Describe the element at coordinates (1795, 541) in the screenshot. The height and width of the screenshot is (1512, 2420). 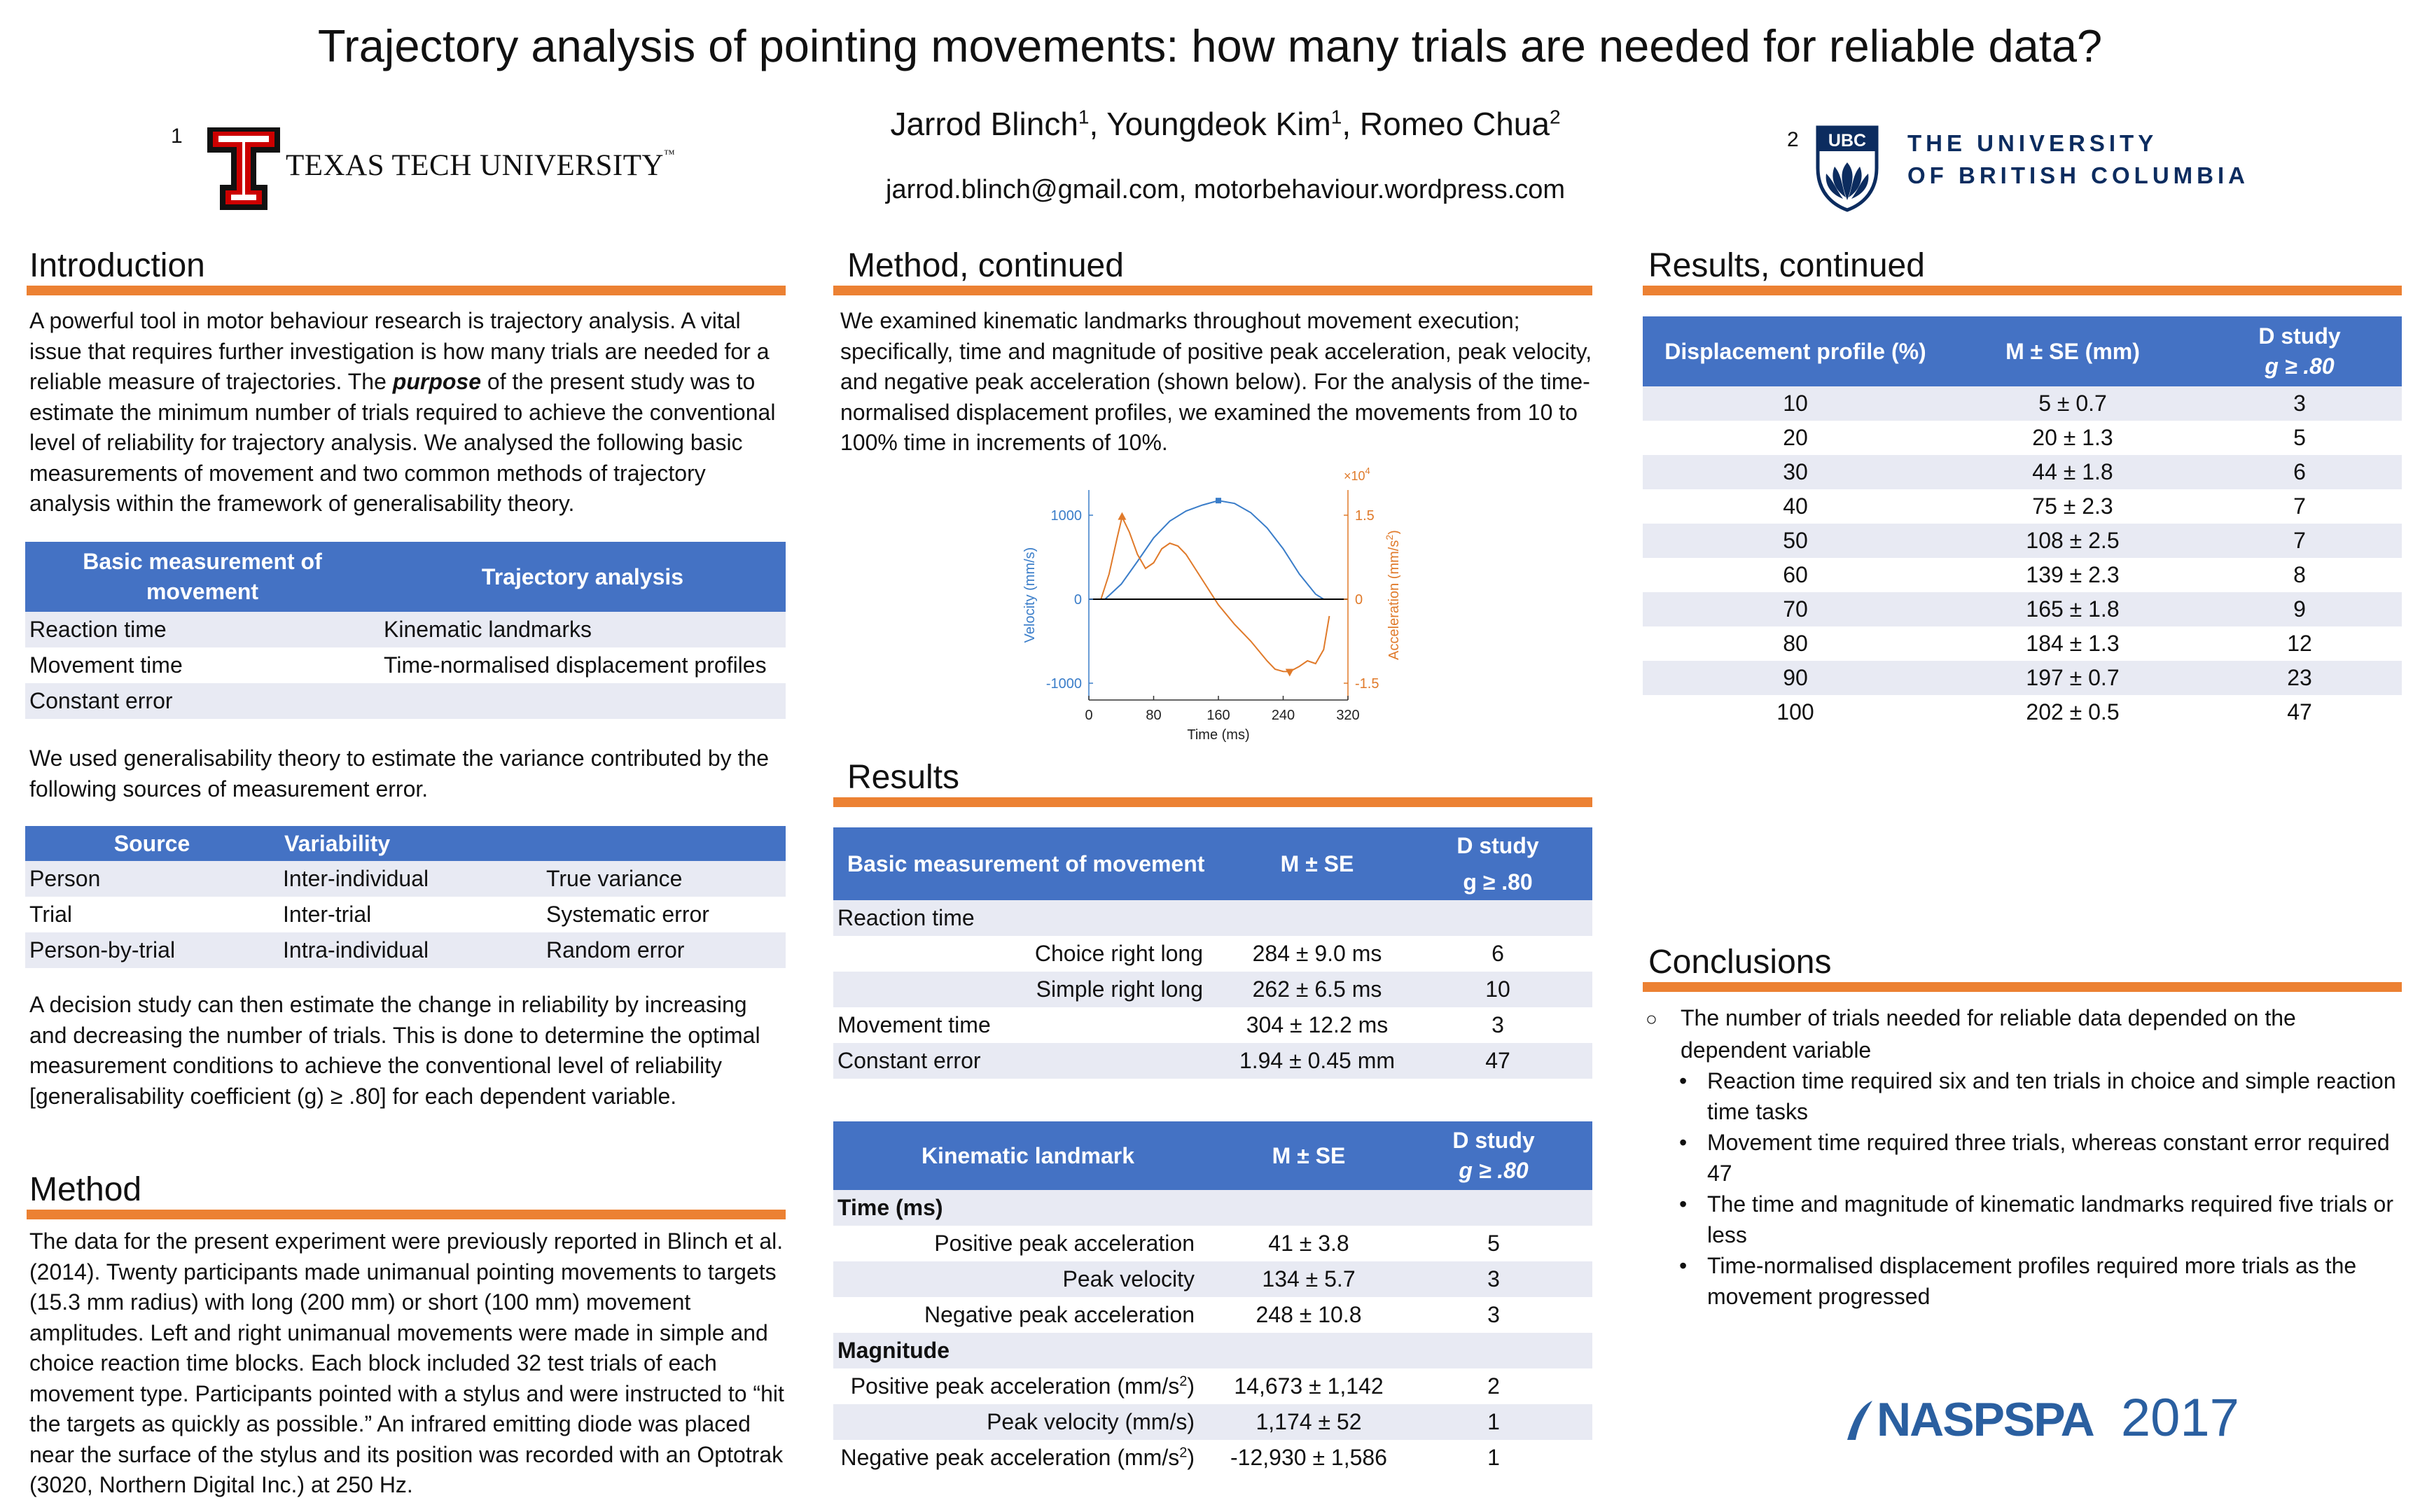
I see `percent-cell: 50` at that location.